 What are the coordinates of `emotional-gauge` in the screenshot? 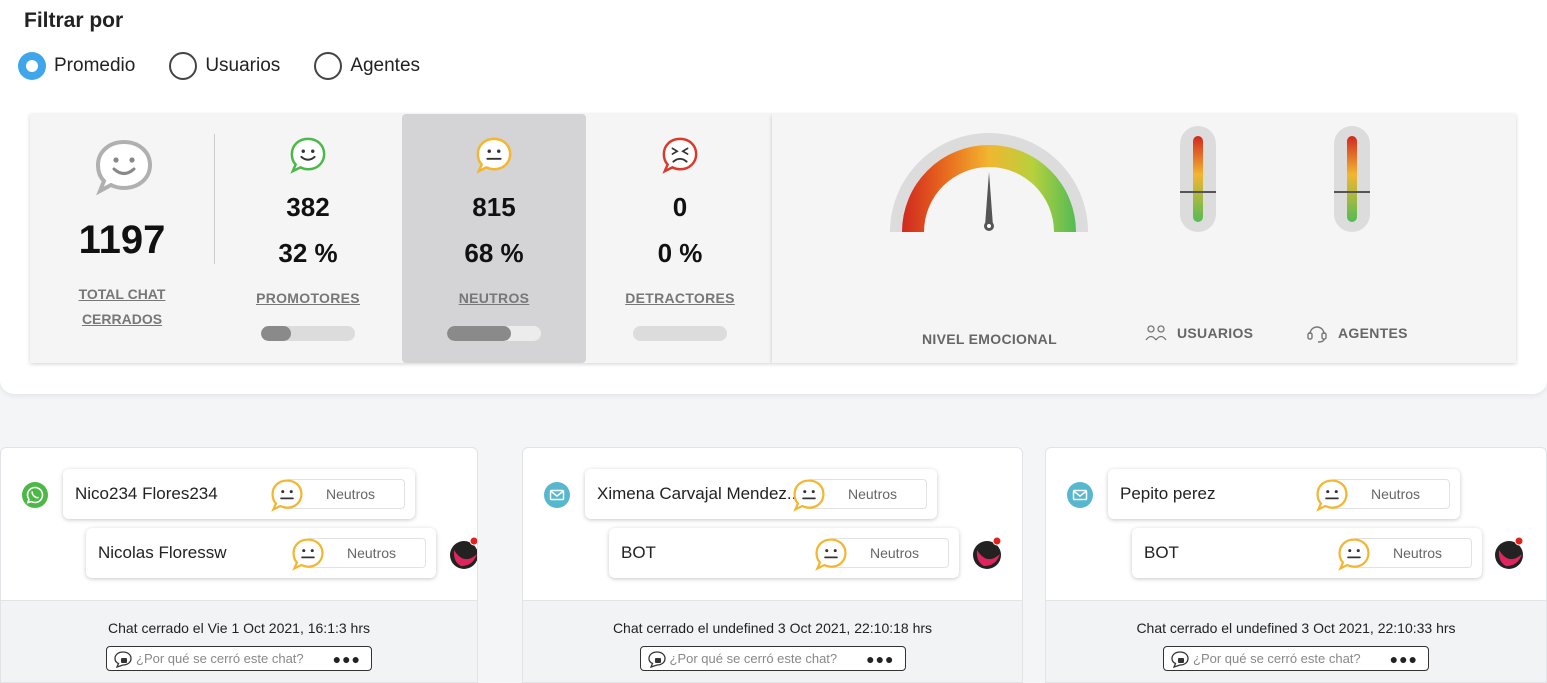 It's located at (989, 182).